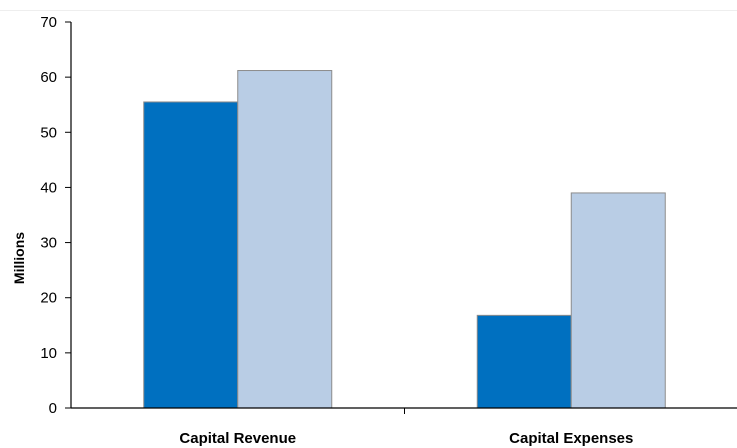 This screenshot has height=448, width=737. What do you see at coordinates (524, 361) in the screenshot?
I see `bar-series-1-capital-expenses` at bounding box center [524, 361].